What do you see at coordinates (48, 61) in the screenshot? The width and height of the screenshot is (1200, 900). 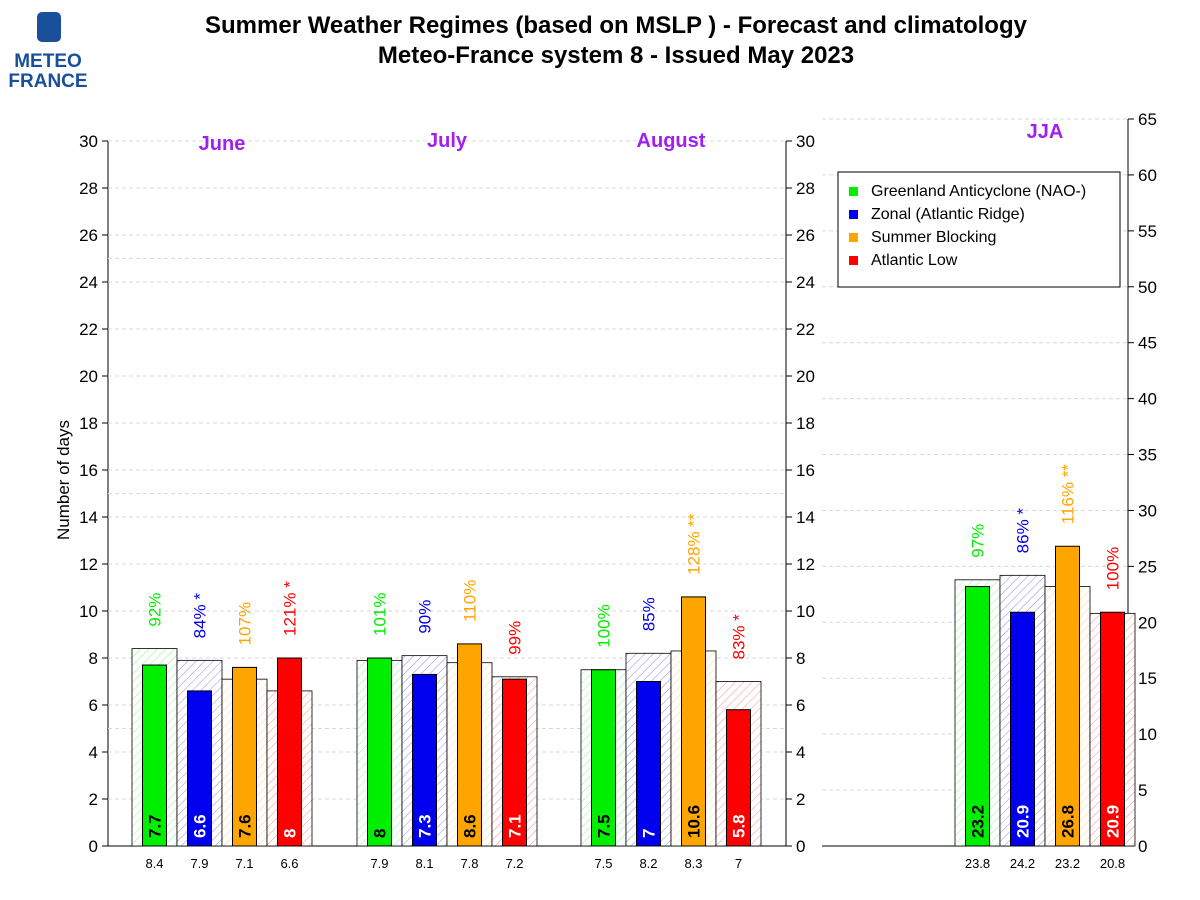 I see `logo-text-meteo: METEO` at bounding box center [48, 61].